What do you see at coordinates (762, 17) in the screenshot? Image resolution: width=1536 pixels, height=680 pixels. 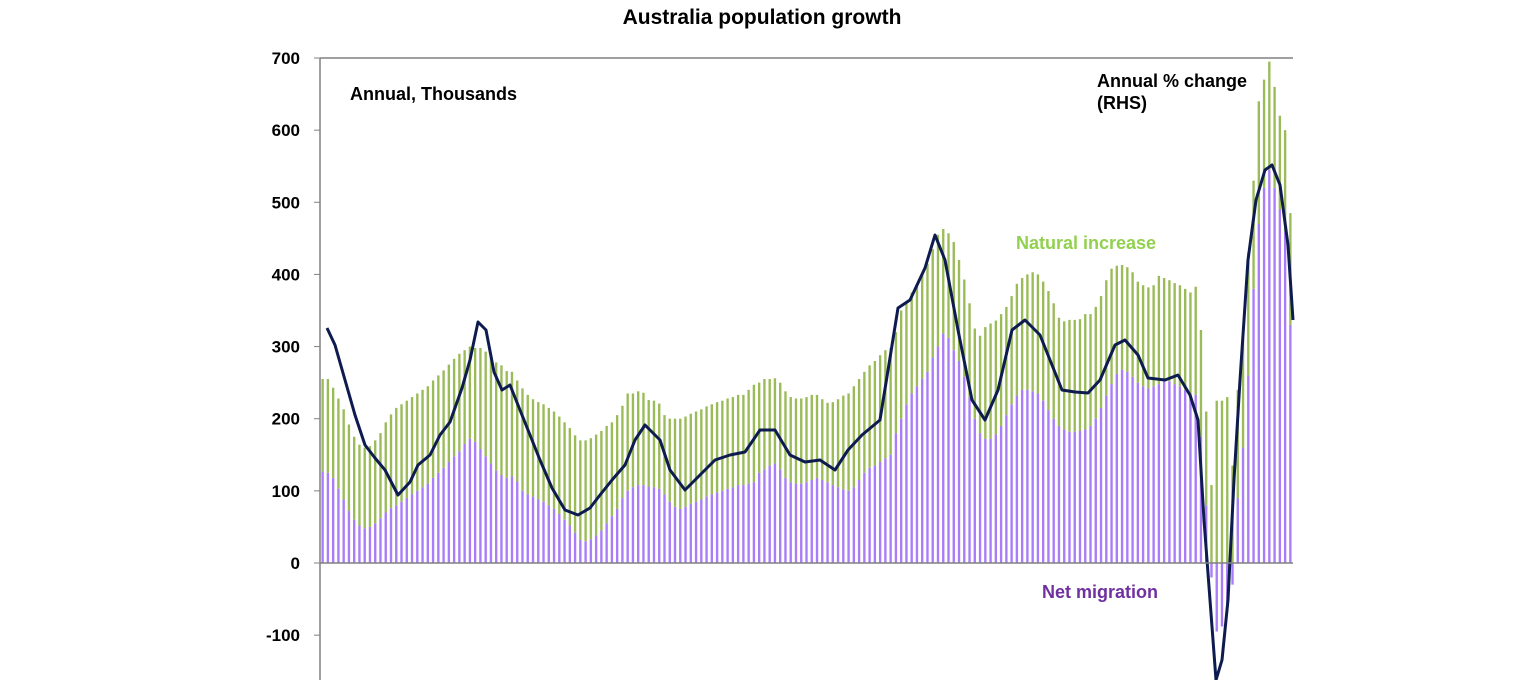 I see `chart-title: Australia population growth` at bounding box center [762, 17].